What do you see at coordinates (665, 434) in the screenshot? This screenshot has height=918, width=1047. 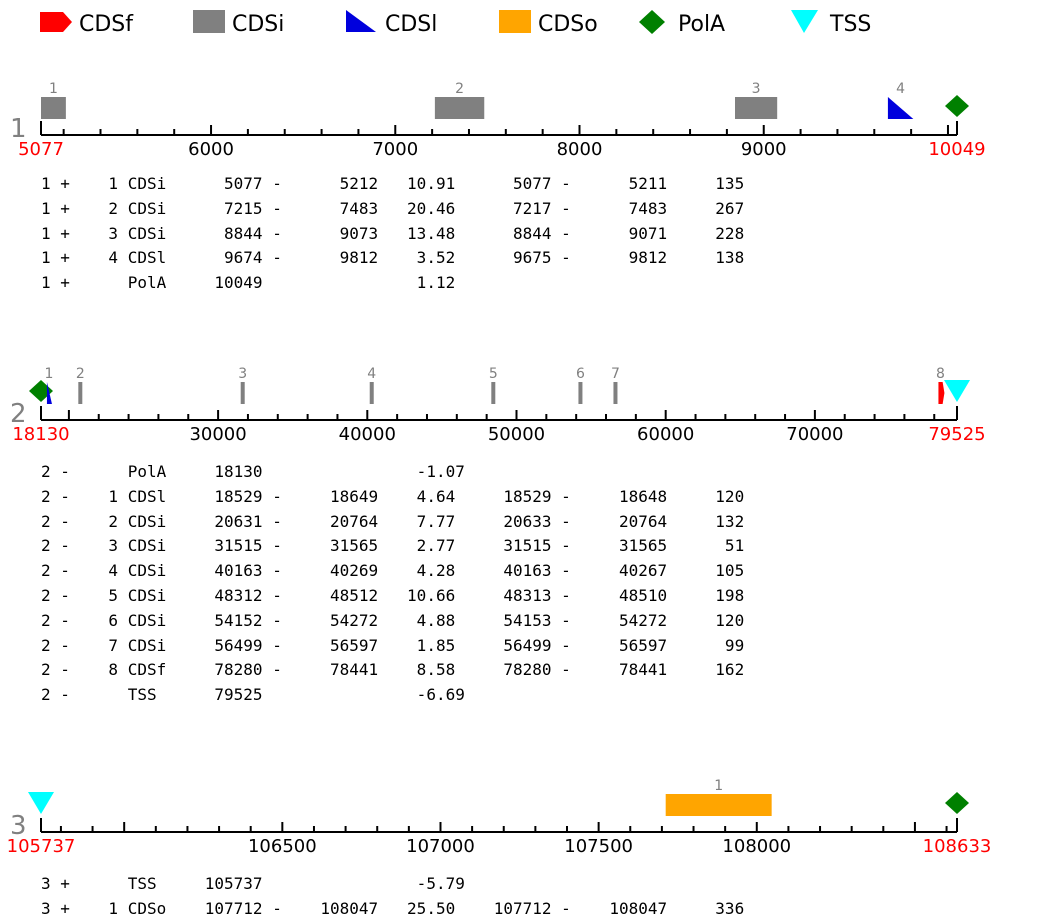 I see `track-2-tick-label: 60000` at bounding box center [665, 434].